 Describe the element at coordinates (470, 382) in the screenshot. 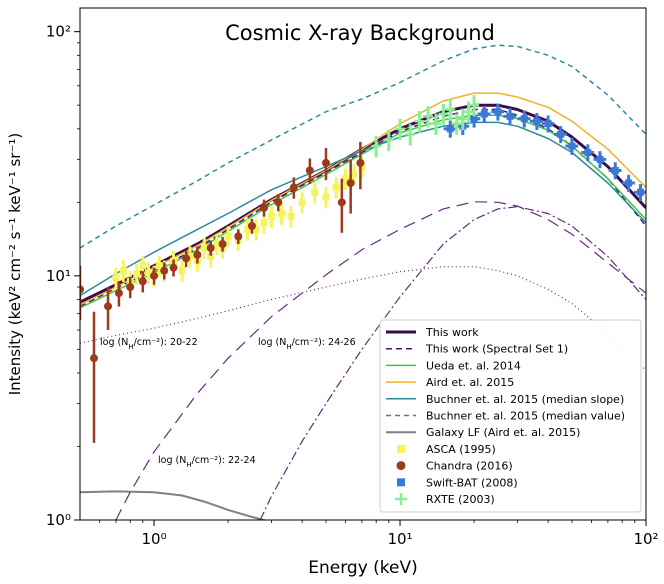

I see `legend-label: Aird et. al. 2015` at that location.